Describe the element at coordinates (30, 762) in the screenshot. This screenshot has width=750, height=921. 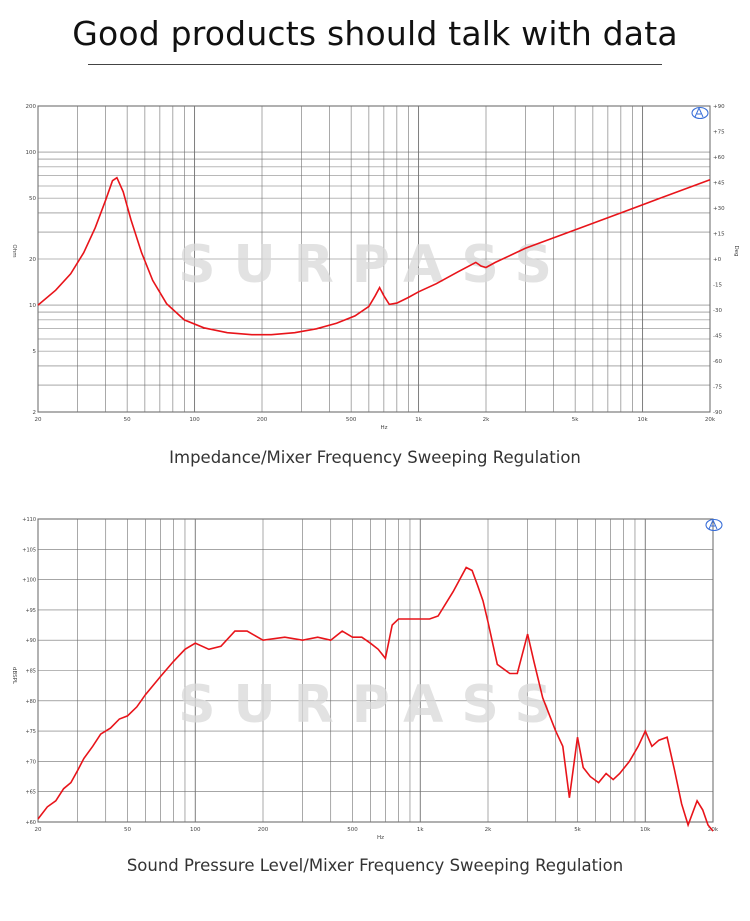
I see `y-tick-label: +70` at that location.